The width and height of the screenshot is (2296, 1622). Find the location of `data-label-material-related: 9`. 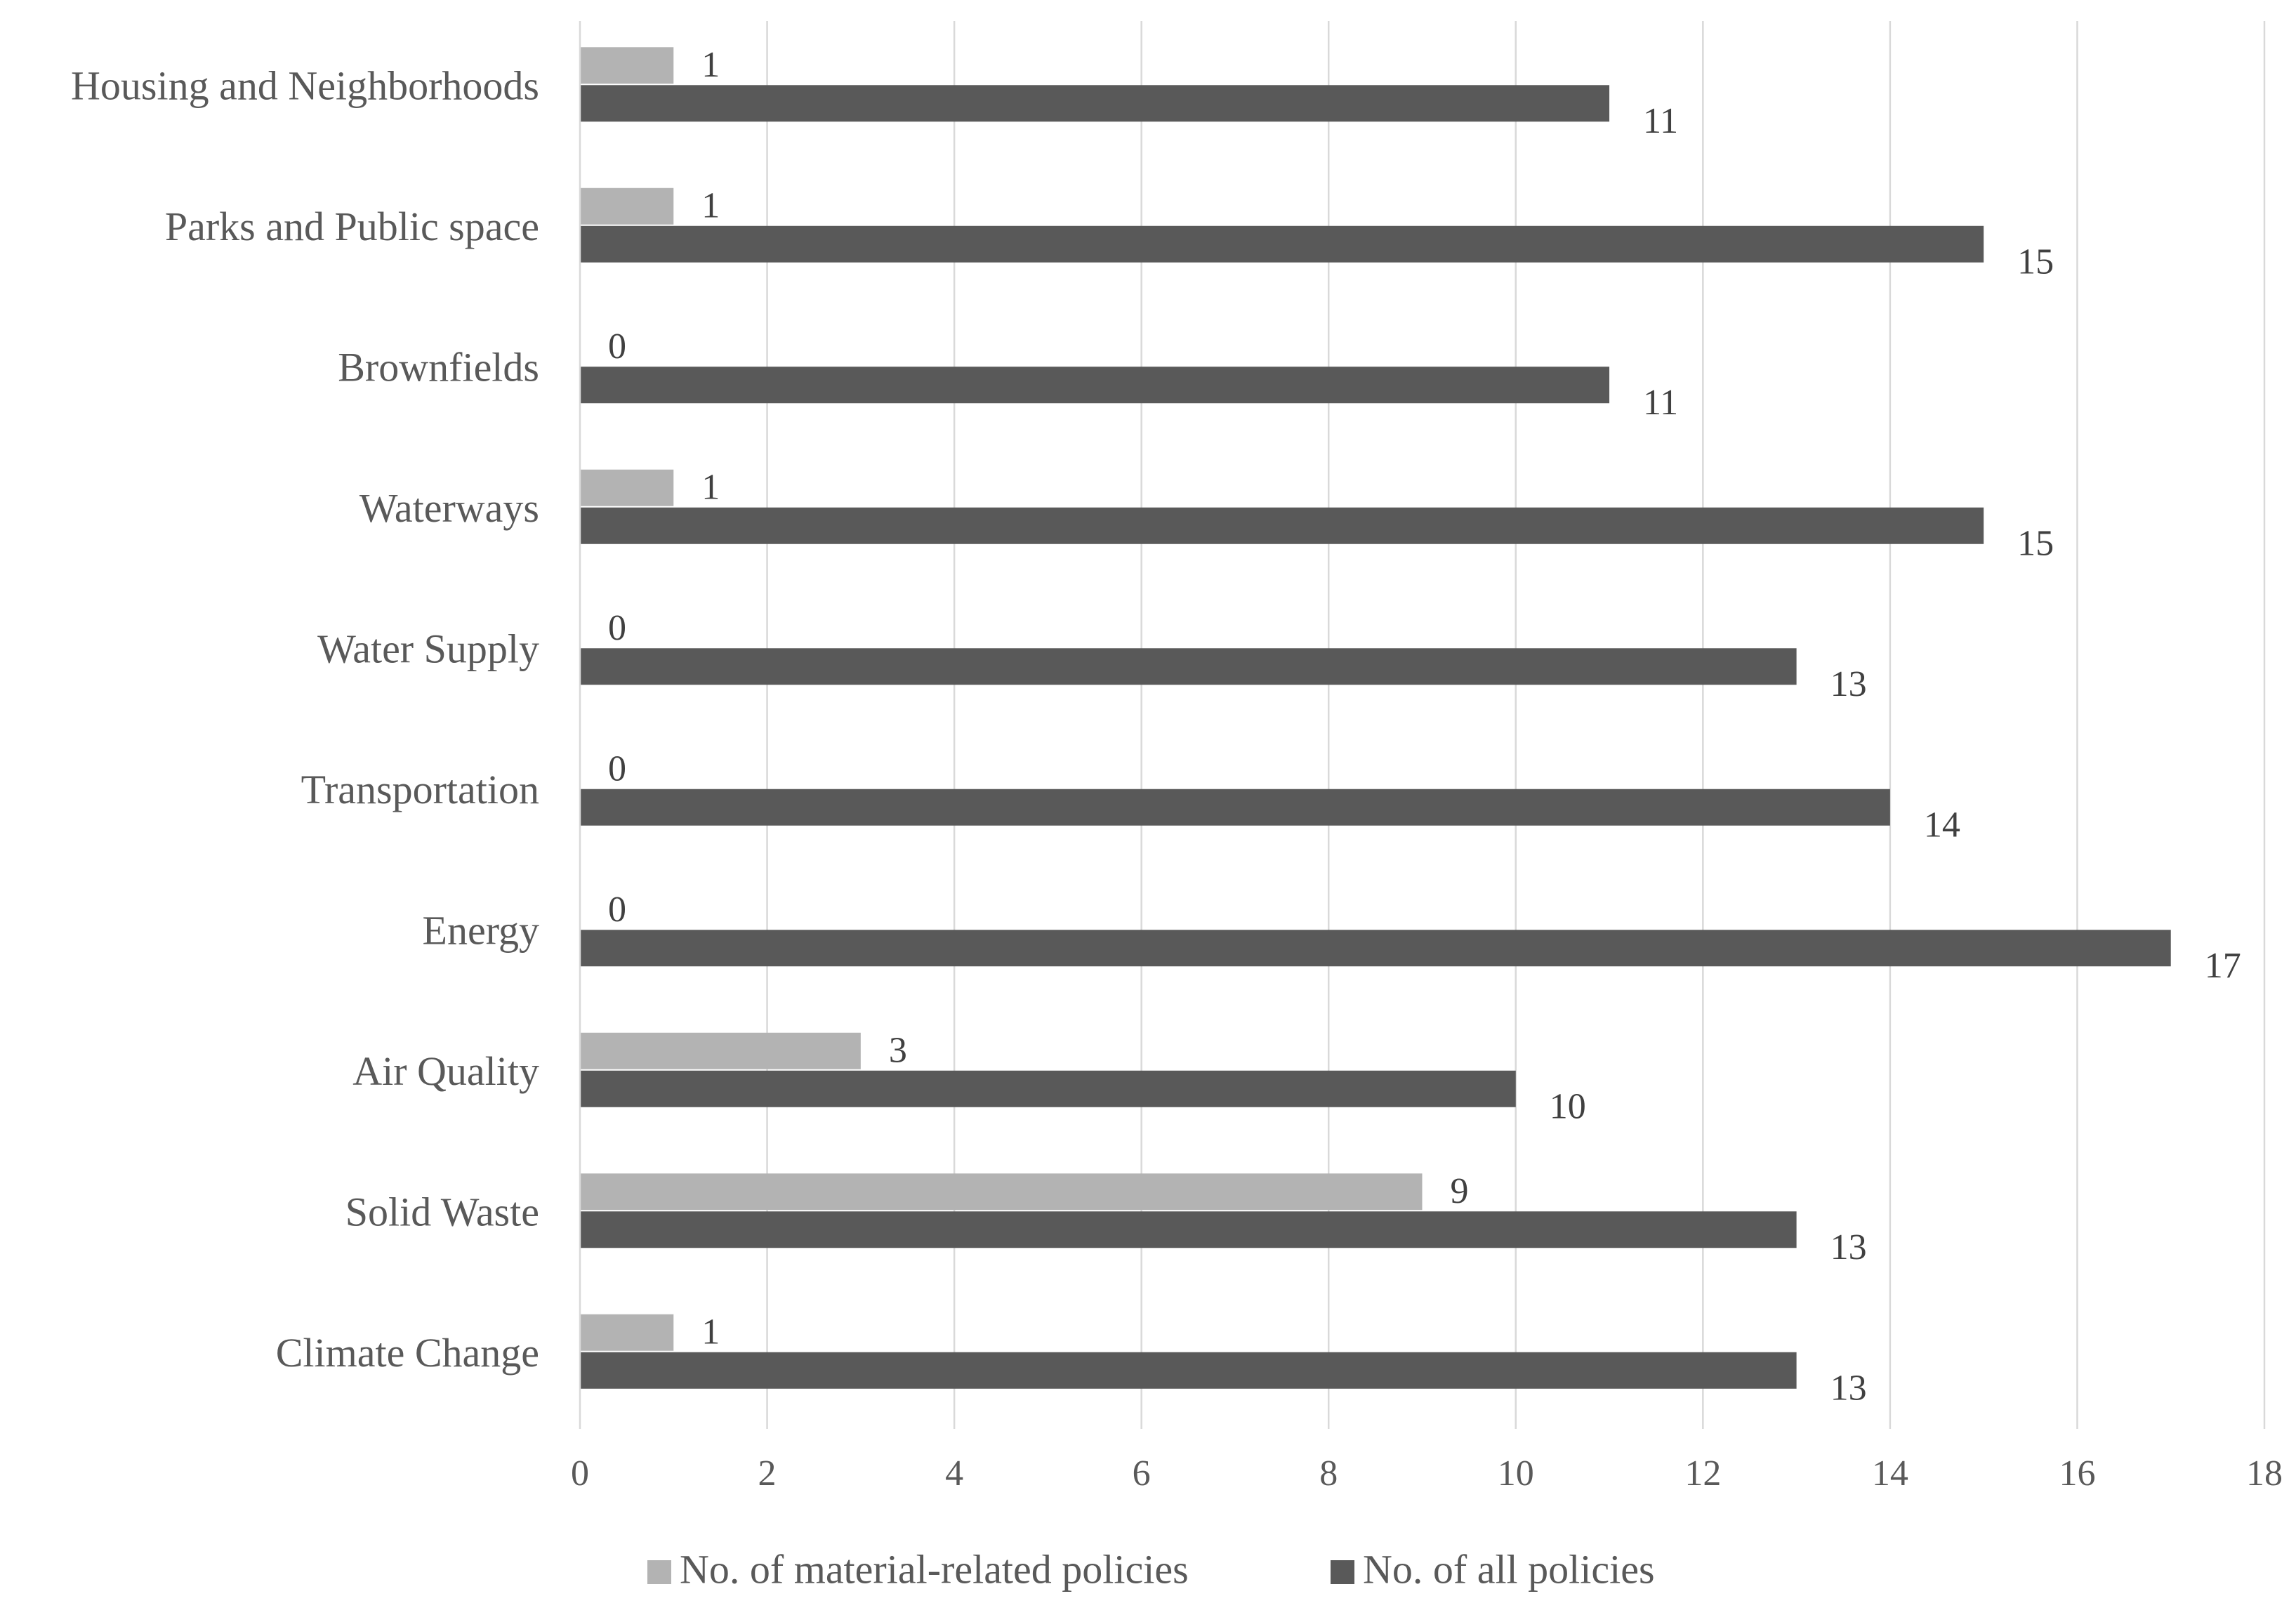

data-label-material-related: 9 is located at coordinates (1460, 1191).